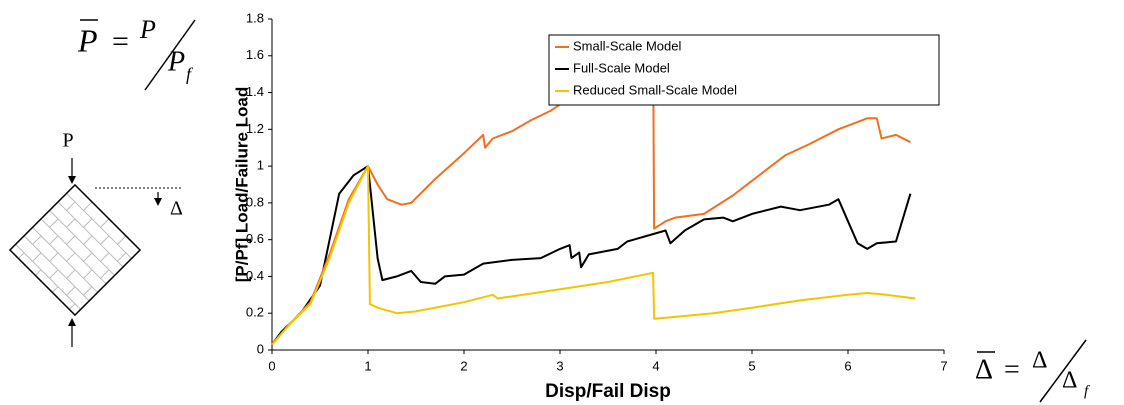  I want to click on load-formula: P = P P f, so click(136, 53).